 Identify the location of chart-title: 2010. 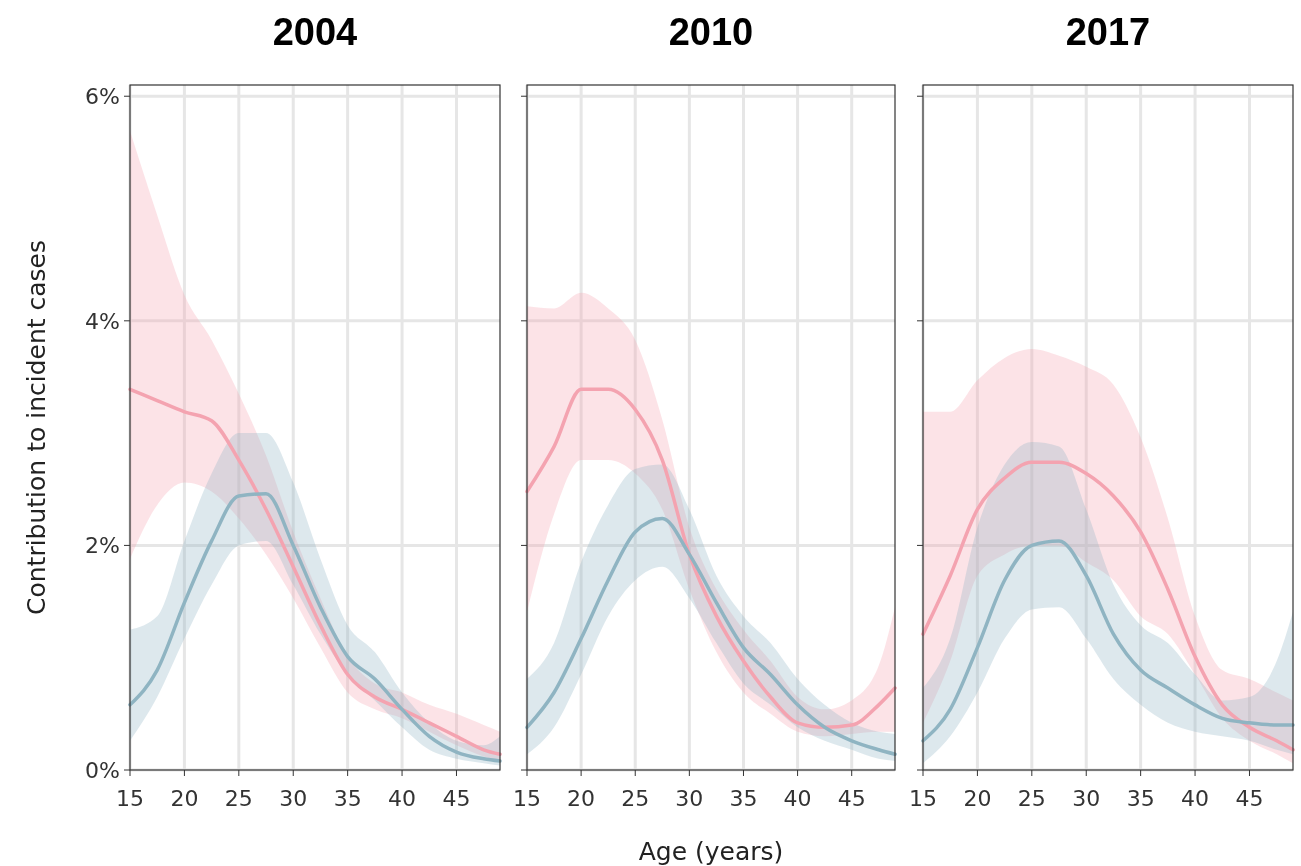
(711, 32).